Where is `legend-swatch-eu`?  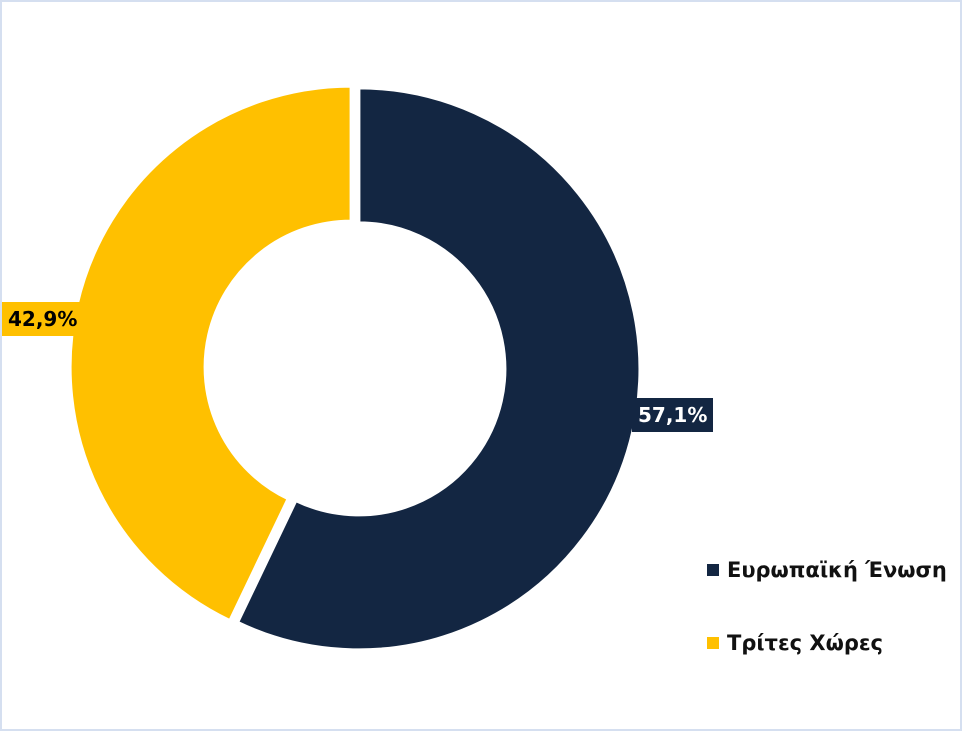
legend-swatch-eu is located at coordinates (713, 570).